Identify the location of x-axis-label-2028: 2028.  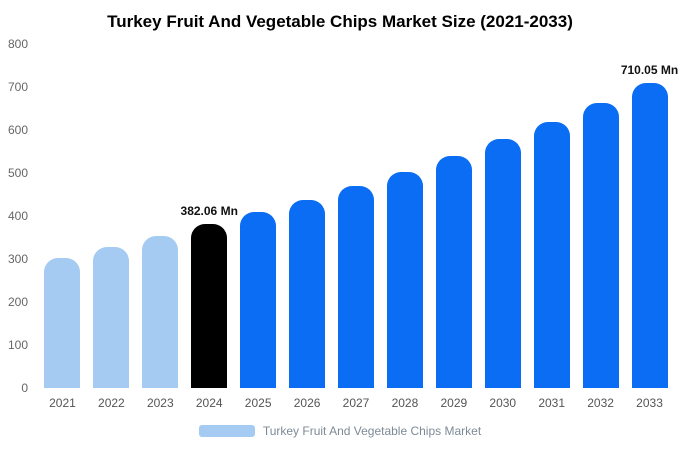
(405, 403).